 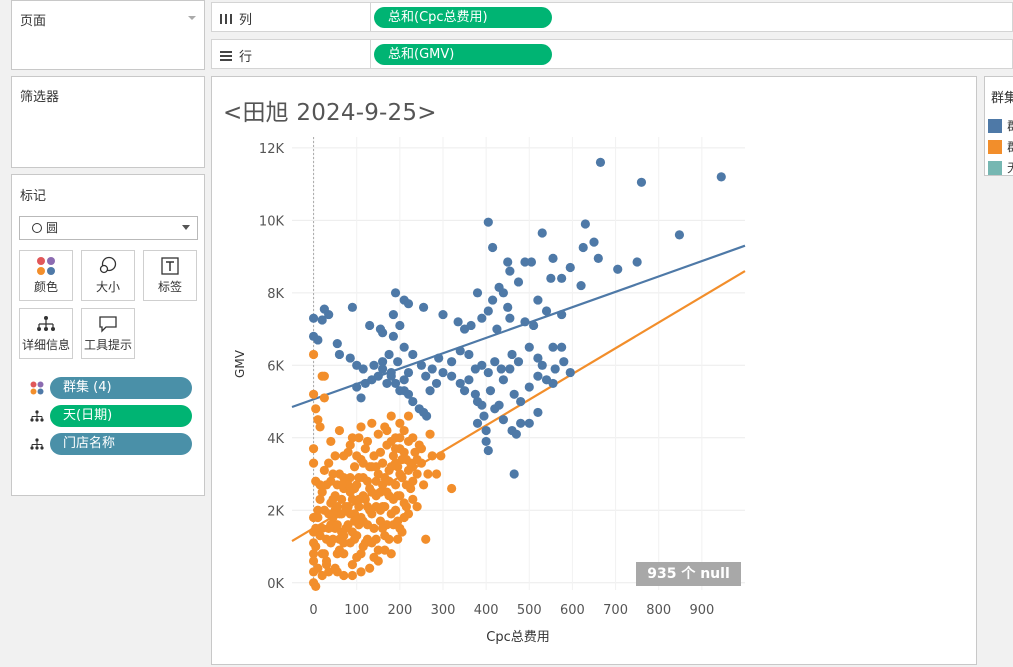 What do you see at coordinates (37, 228) in the screenshot?
I see `circle-mark-icon` at bounding box center [37, 228].